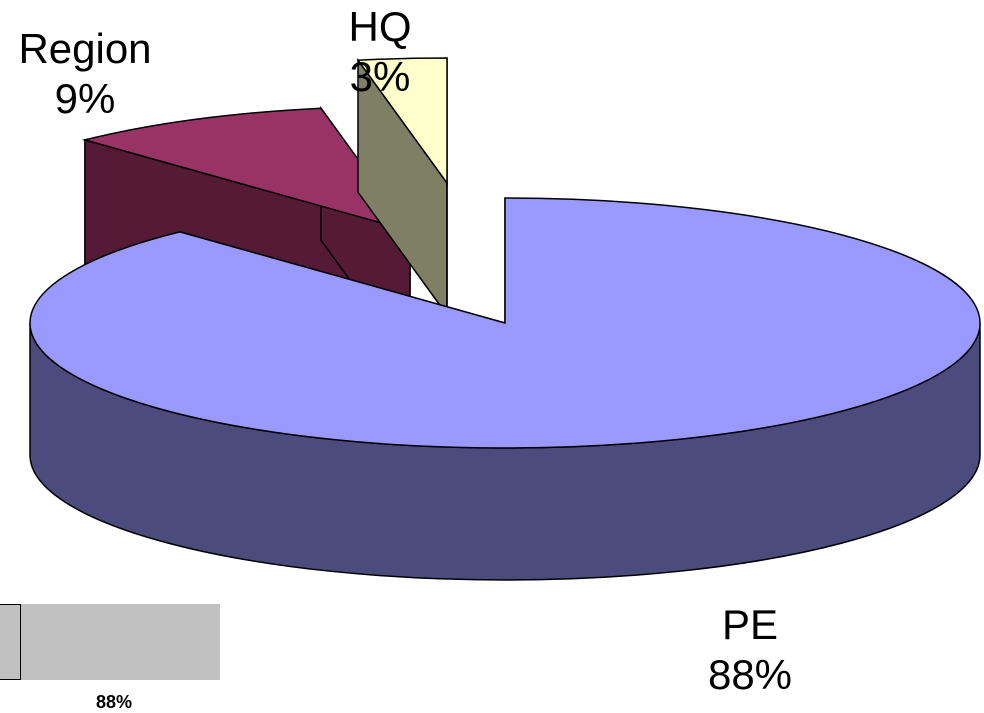 This screenshot has width=984, height=713. Describe the element at coordinates (380, 76) in the screenshot. I see `hq-percent: 3%` at that location.